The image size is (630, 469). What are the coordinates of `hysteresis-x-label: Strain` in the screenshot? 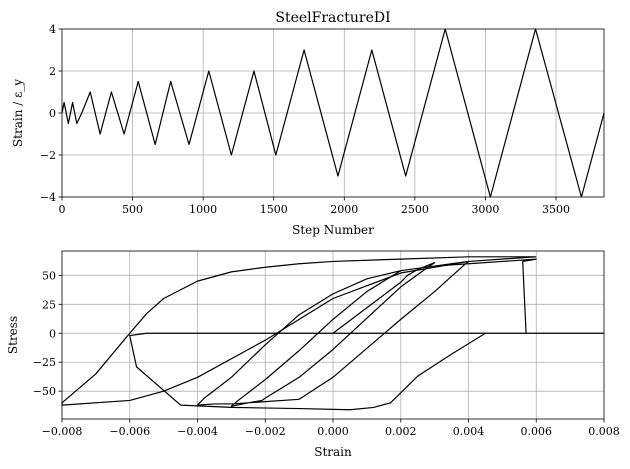 It's located at (333, 452).